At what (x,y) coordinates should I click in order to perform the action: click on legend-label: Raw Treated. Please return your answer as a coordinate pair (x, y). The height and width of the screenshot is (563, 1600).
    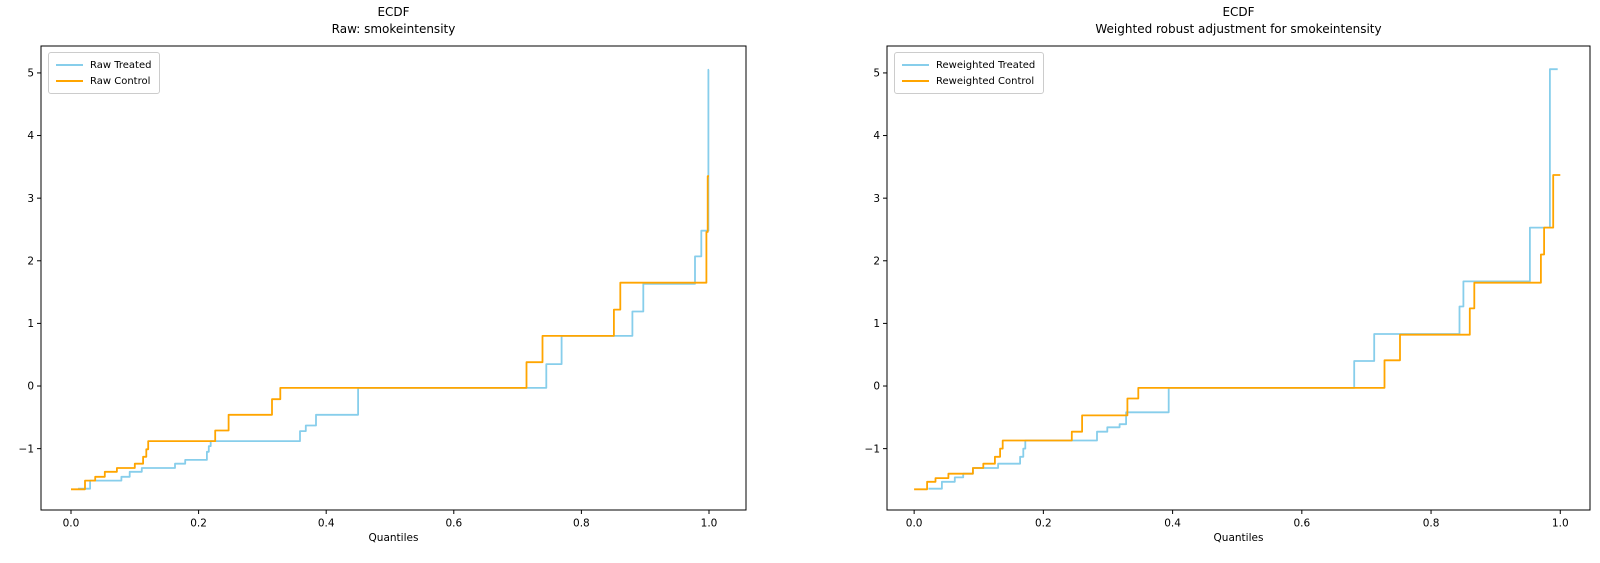
    Looking at the image, I should click on (121, 65).